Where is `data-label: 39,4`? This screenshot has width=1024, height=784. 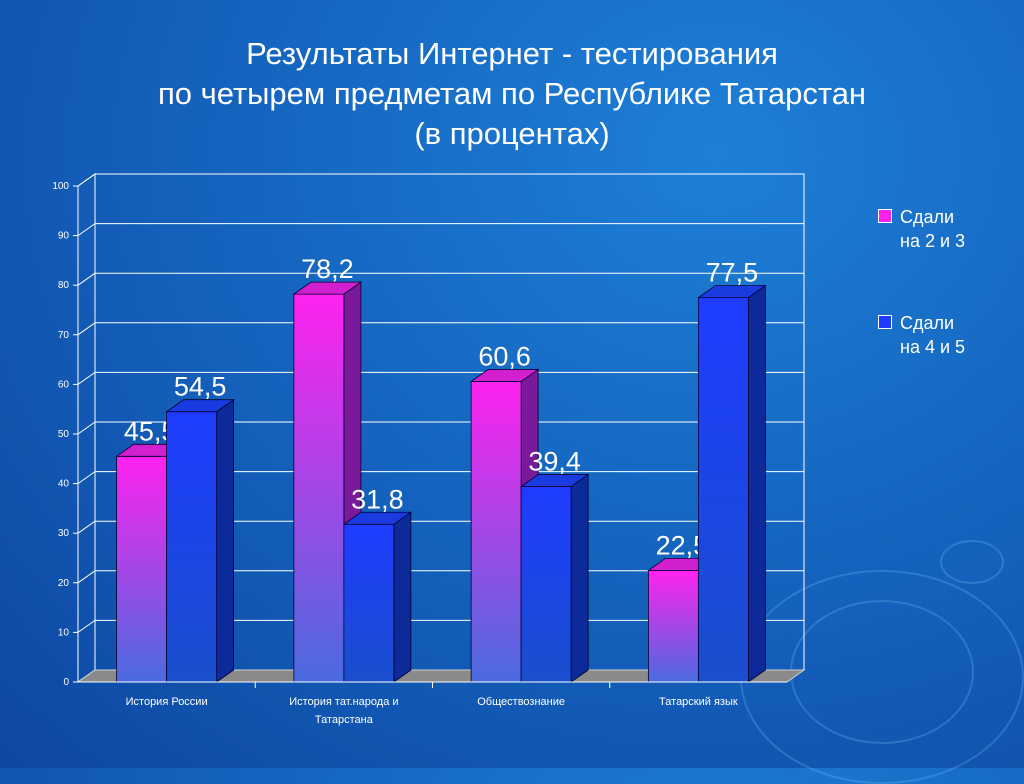
data-label: 39,4 is located at coordinates (554, 462).